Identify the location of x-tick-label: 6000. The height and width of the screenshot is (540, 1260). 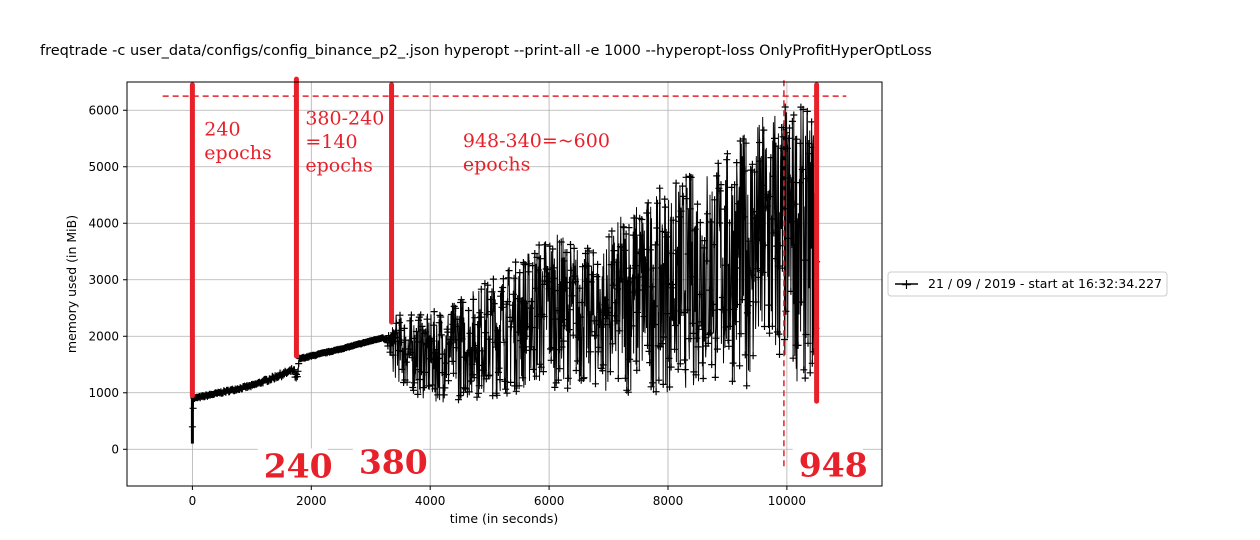
(549, 501).